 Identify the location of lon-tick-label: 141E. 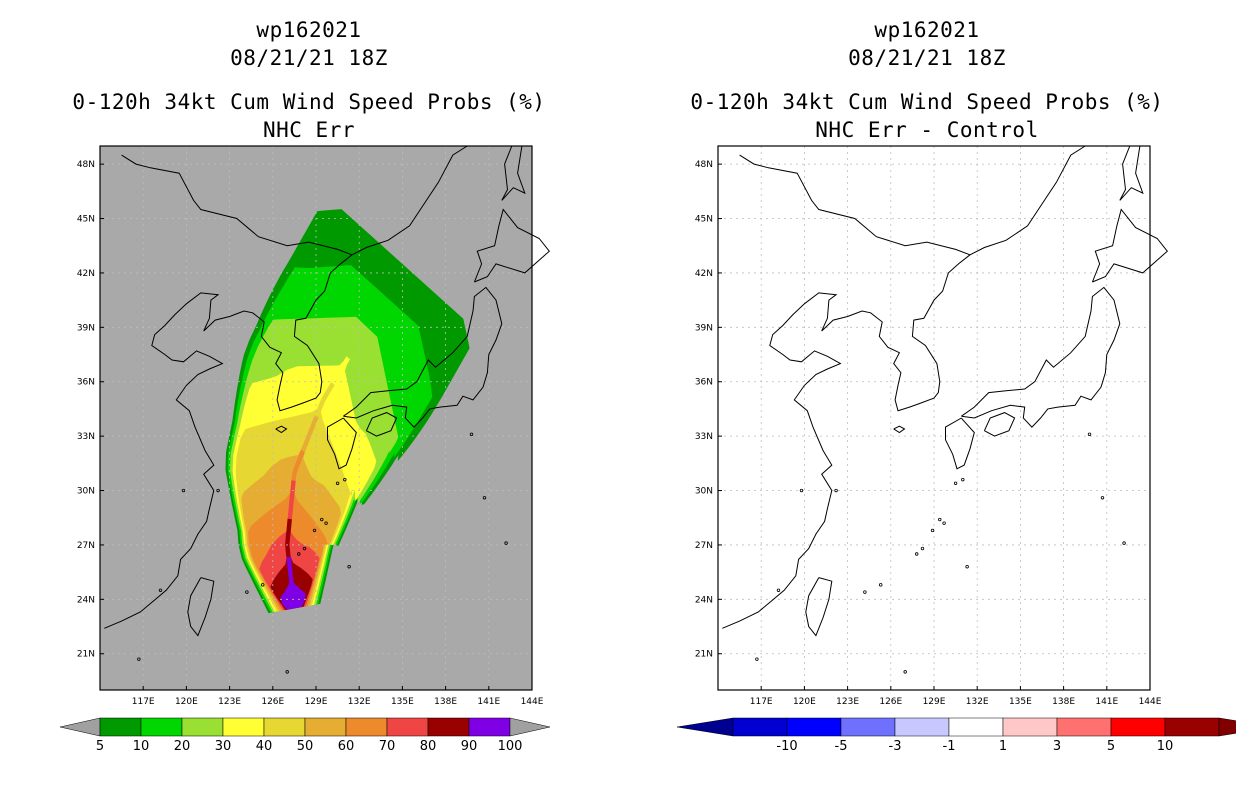
(488, 702).